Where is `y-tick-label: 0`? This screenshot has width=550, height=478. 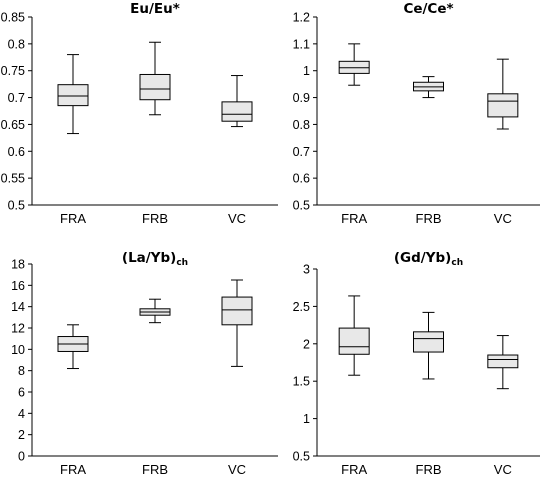 y-tick-label: 0 is located at coordinates (21, 457).